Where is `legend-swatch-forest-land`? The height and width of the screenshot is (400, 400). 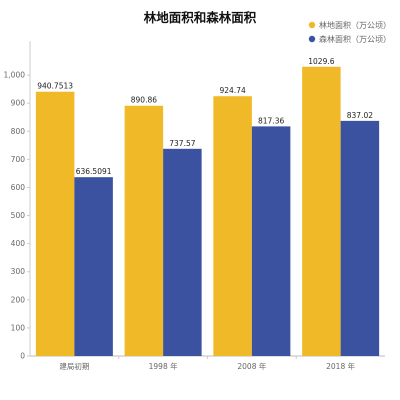
legend-swatch-forest-land is located at coordinates (312, 25).